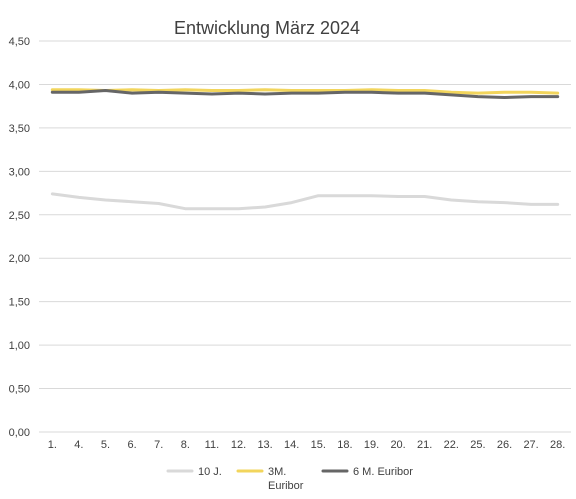 The height and width of the screenshot is (499, 576). What do you see at coordinates (267, 28) in the screenshot?
I see `chart-title: Entwicklung März 2024` at bounding box center [267, 28].